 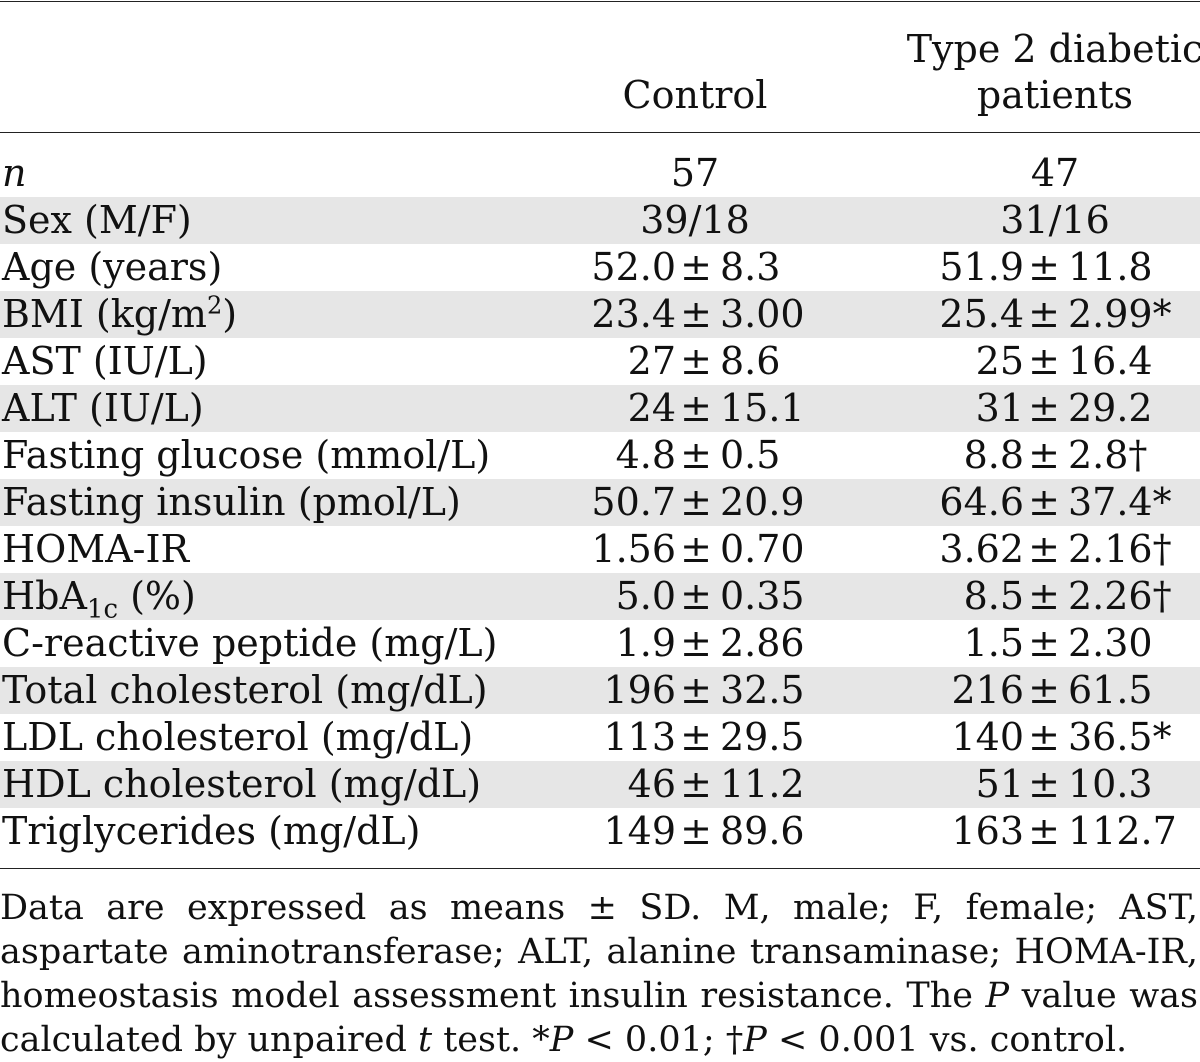 I want to click on diabetic-mean-value: 25, so click(x=999, y=361).